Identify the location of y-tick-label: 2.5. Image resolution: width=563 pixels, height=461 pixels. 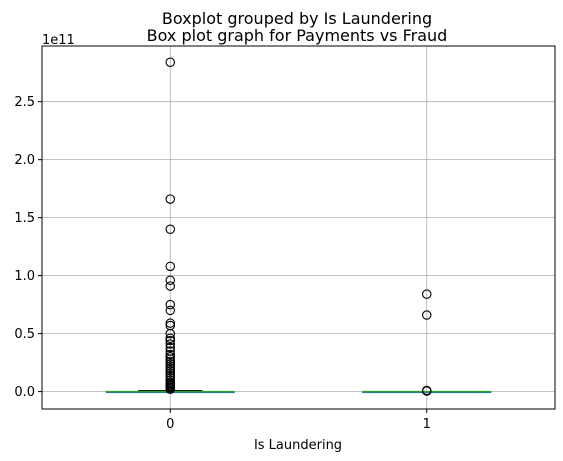
(24, 102).